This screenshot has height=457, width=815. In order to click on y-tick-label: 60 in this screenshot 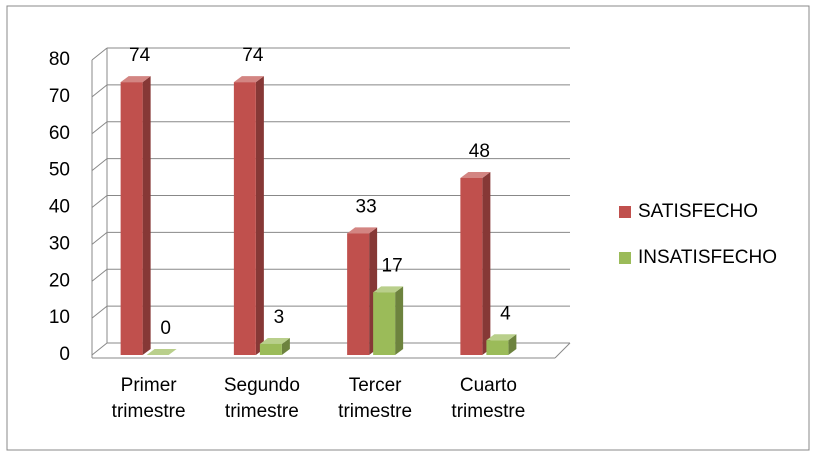, I will do `click(59, 133)`.